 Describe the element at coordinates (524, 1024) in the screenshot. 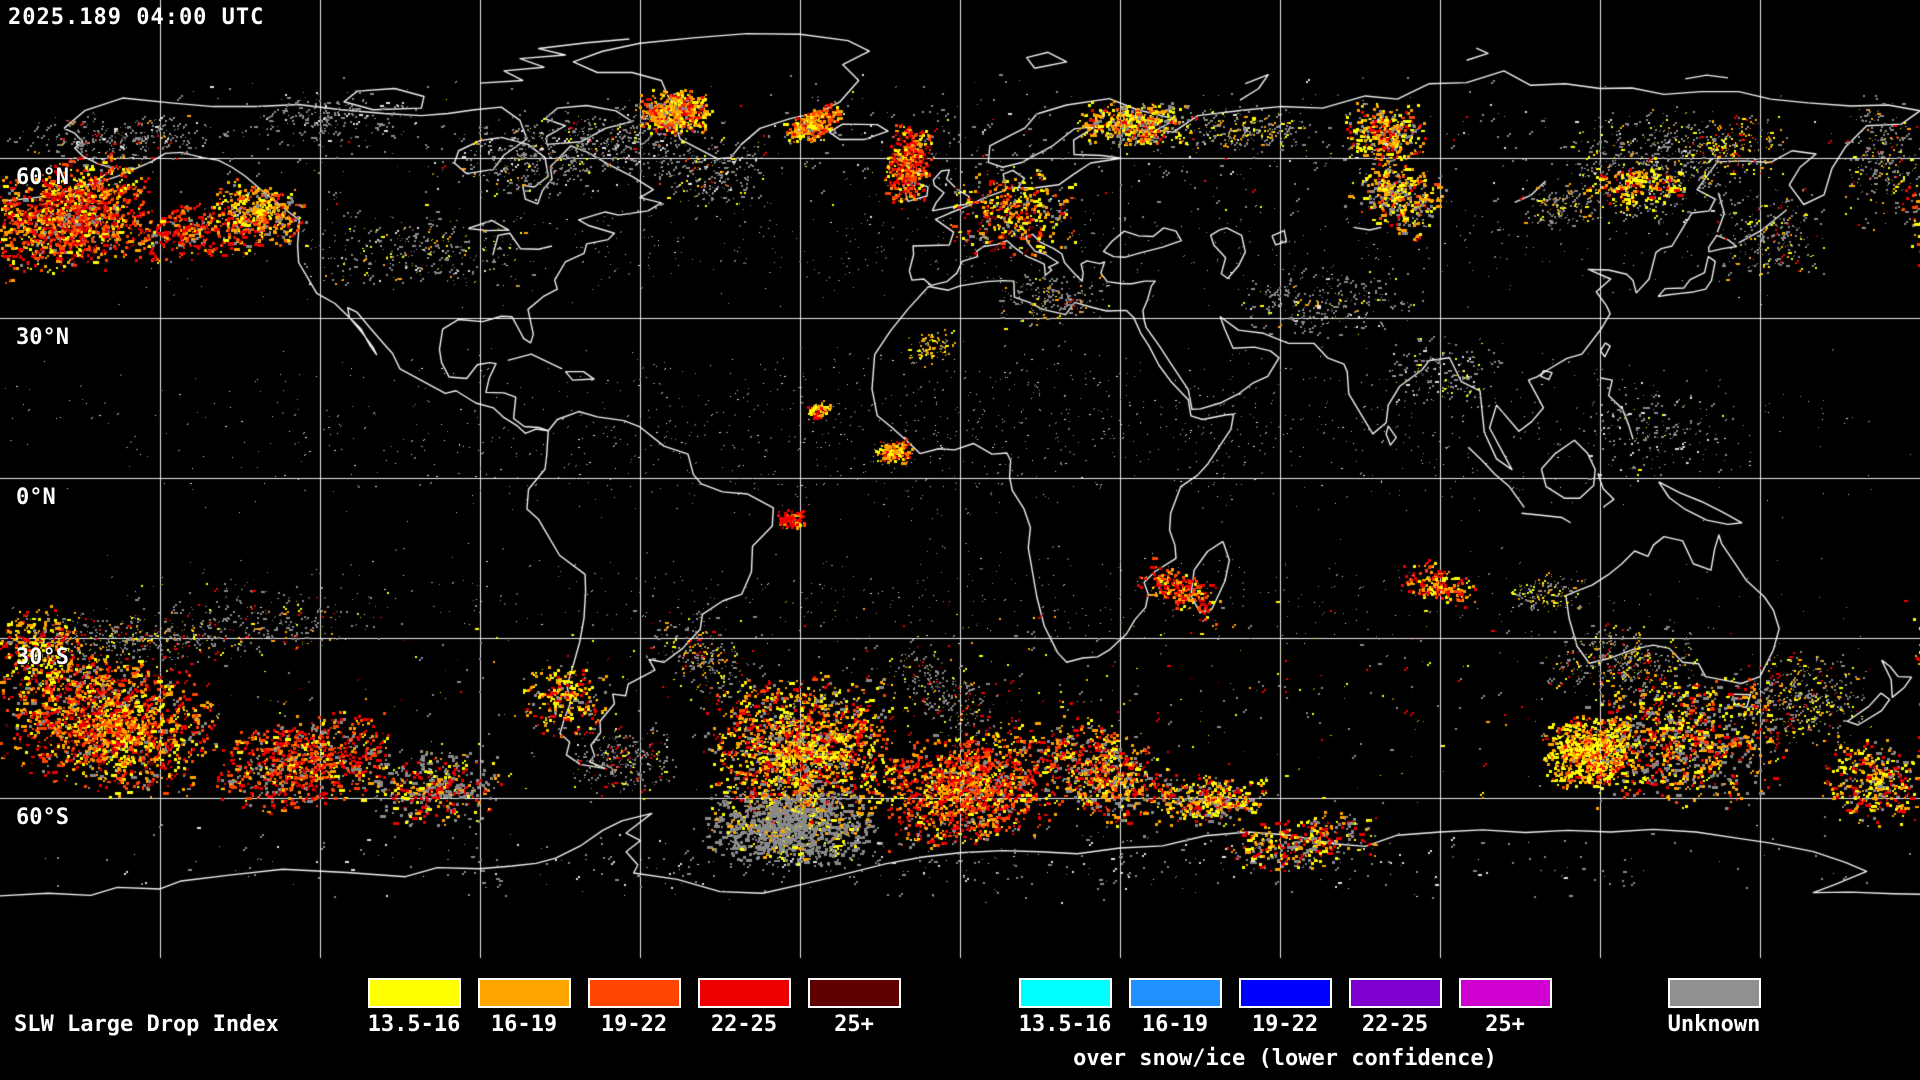

I see `legend-normal-label: 16-19` at that location.